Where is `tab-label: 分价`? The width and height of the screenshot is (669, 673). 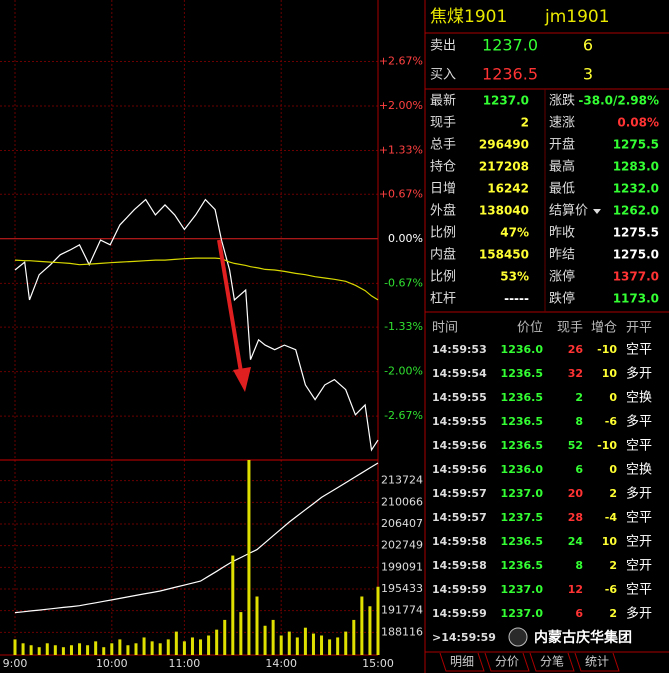 tab-label: 分价 is located at coordinates (507, 662).